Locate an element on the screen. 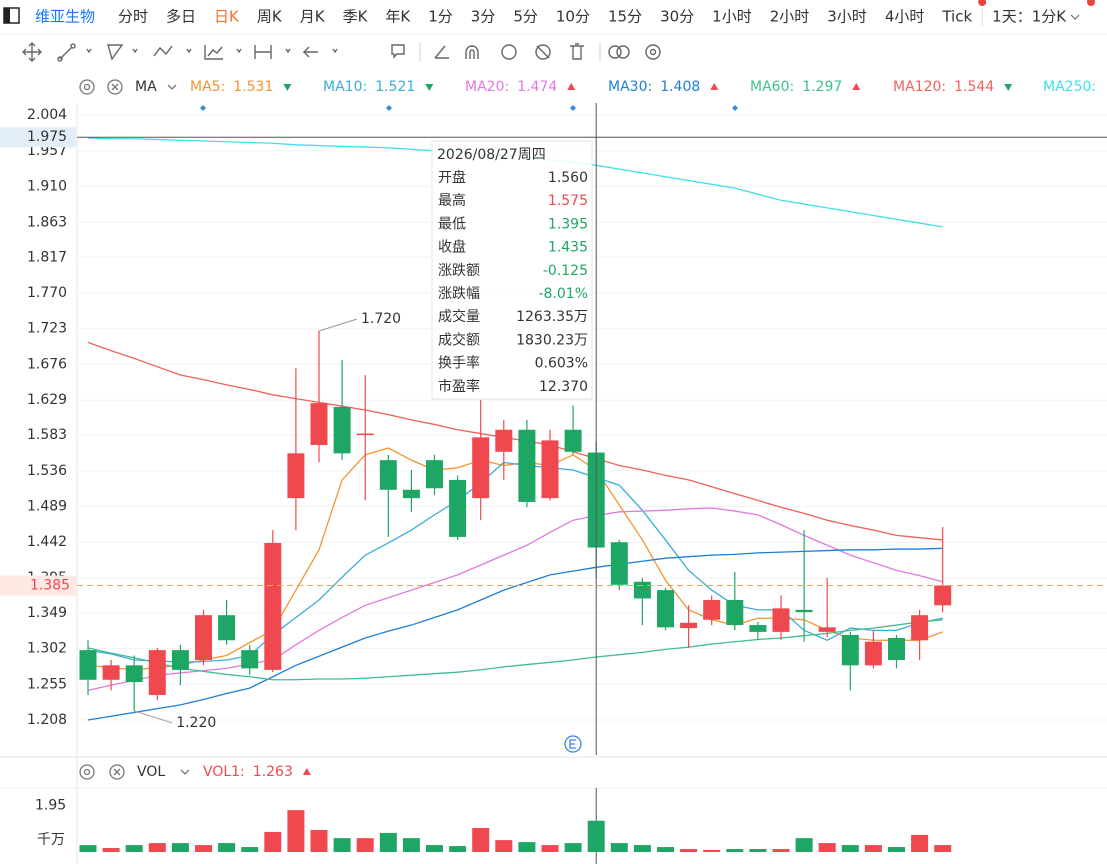 The image size is (1107, 864). period-tab: 日K is located at coordinates (227, 17).